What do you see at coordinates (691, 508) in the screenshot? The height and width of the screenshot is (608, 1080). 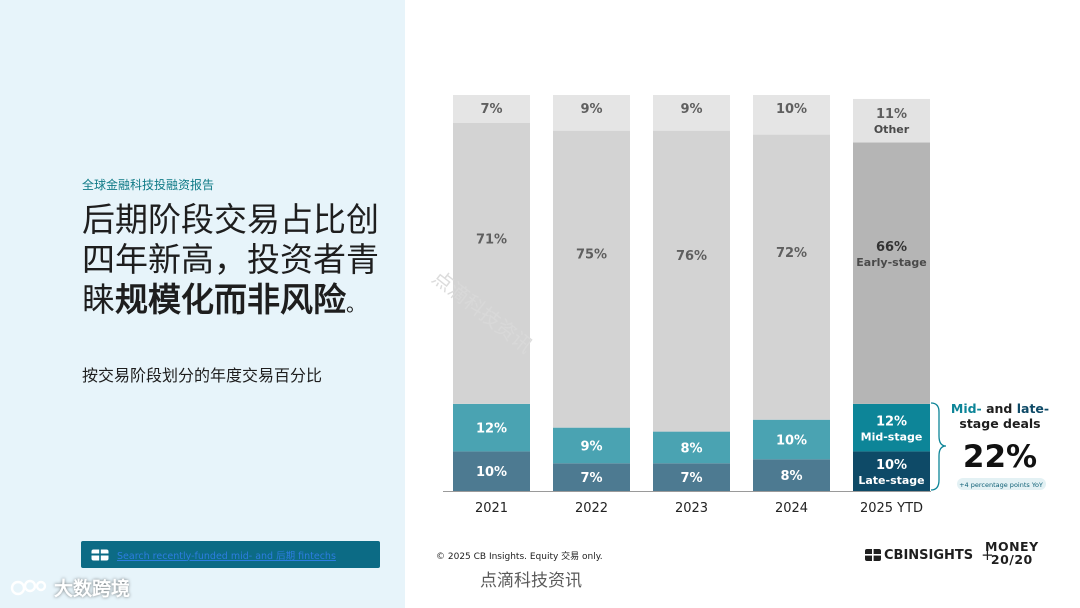 I see `x-tick-label-2023: 2023` at bounding box center [691, 508].